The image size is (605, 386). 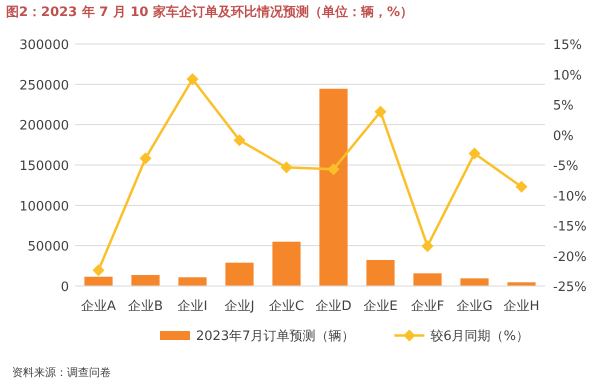 What do you see at coordinates (563, 106) in the screenshot?
I see `y2-tick-label: 5%` at bounding box center [563, 106].